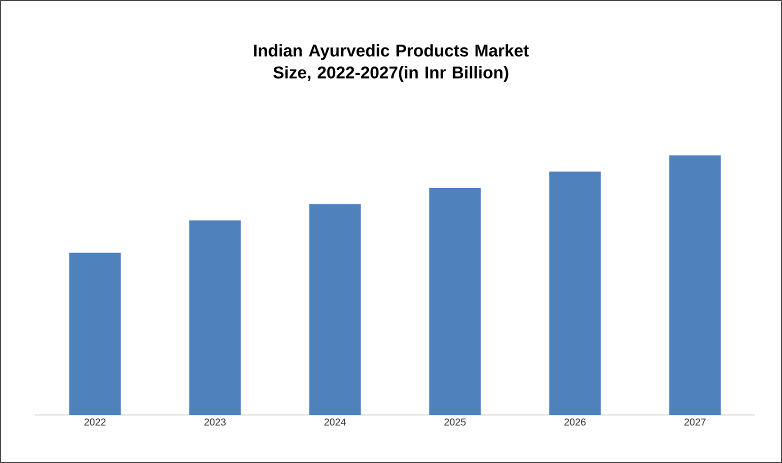 The height and width of the screenshot is (463, 782). I want to click on x-tick-label: 2023, so click(215, 422).